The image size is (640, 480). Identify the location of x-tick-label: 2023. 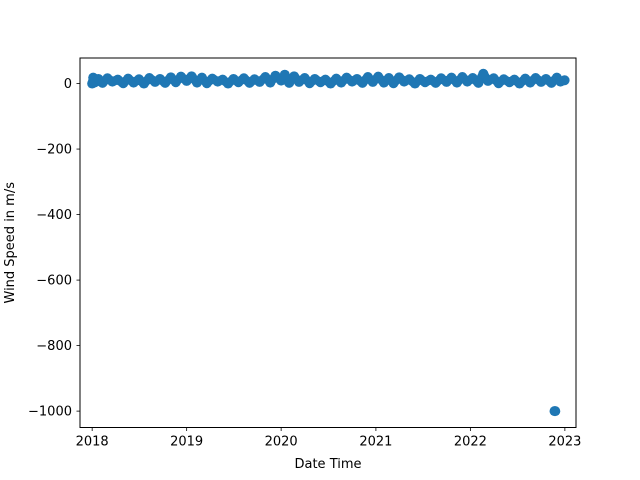
(564, 442).